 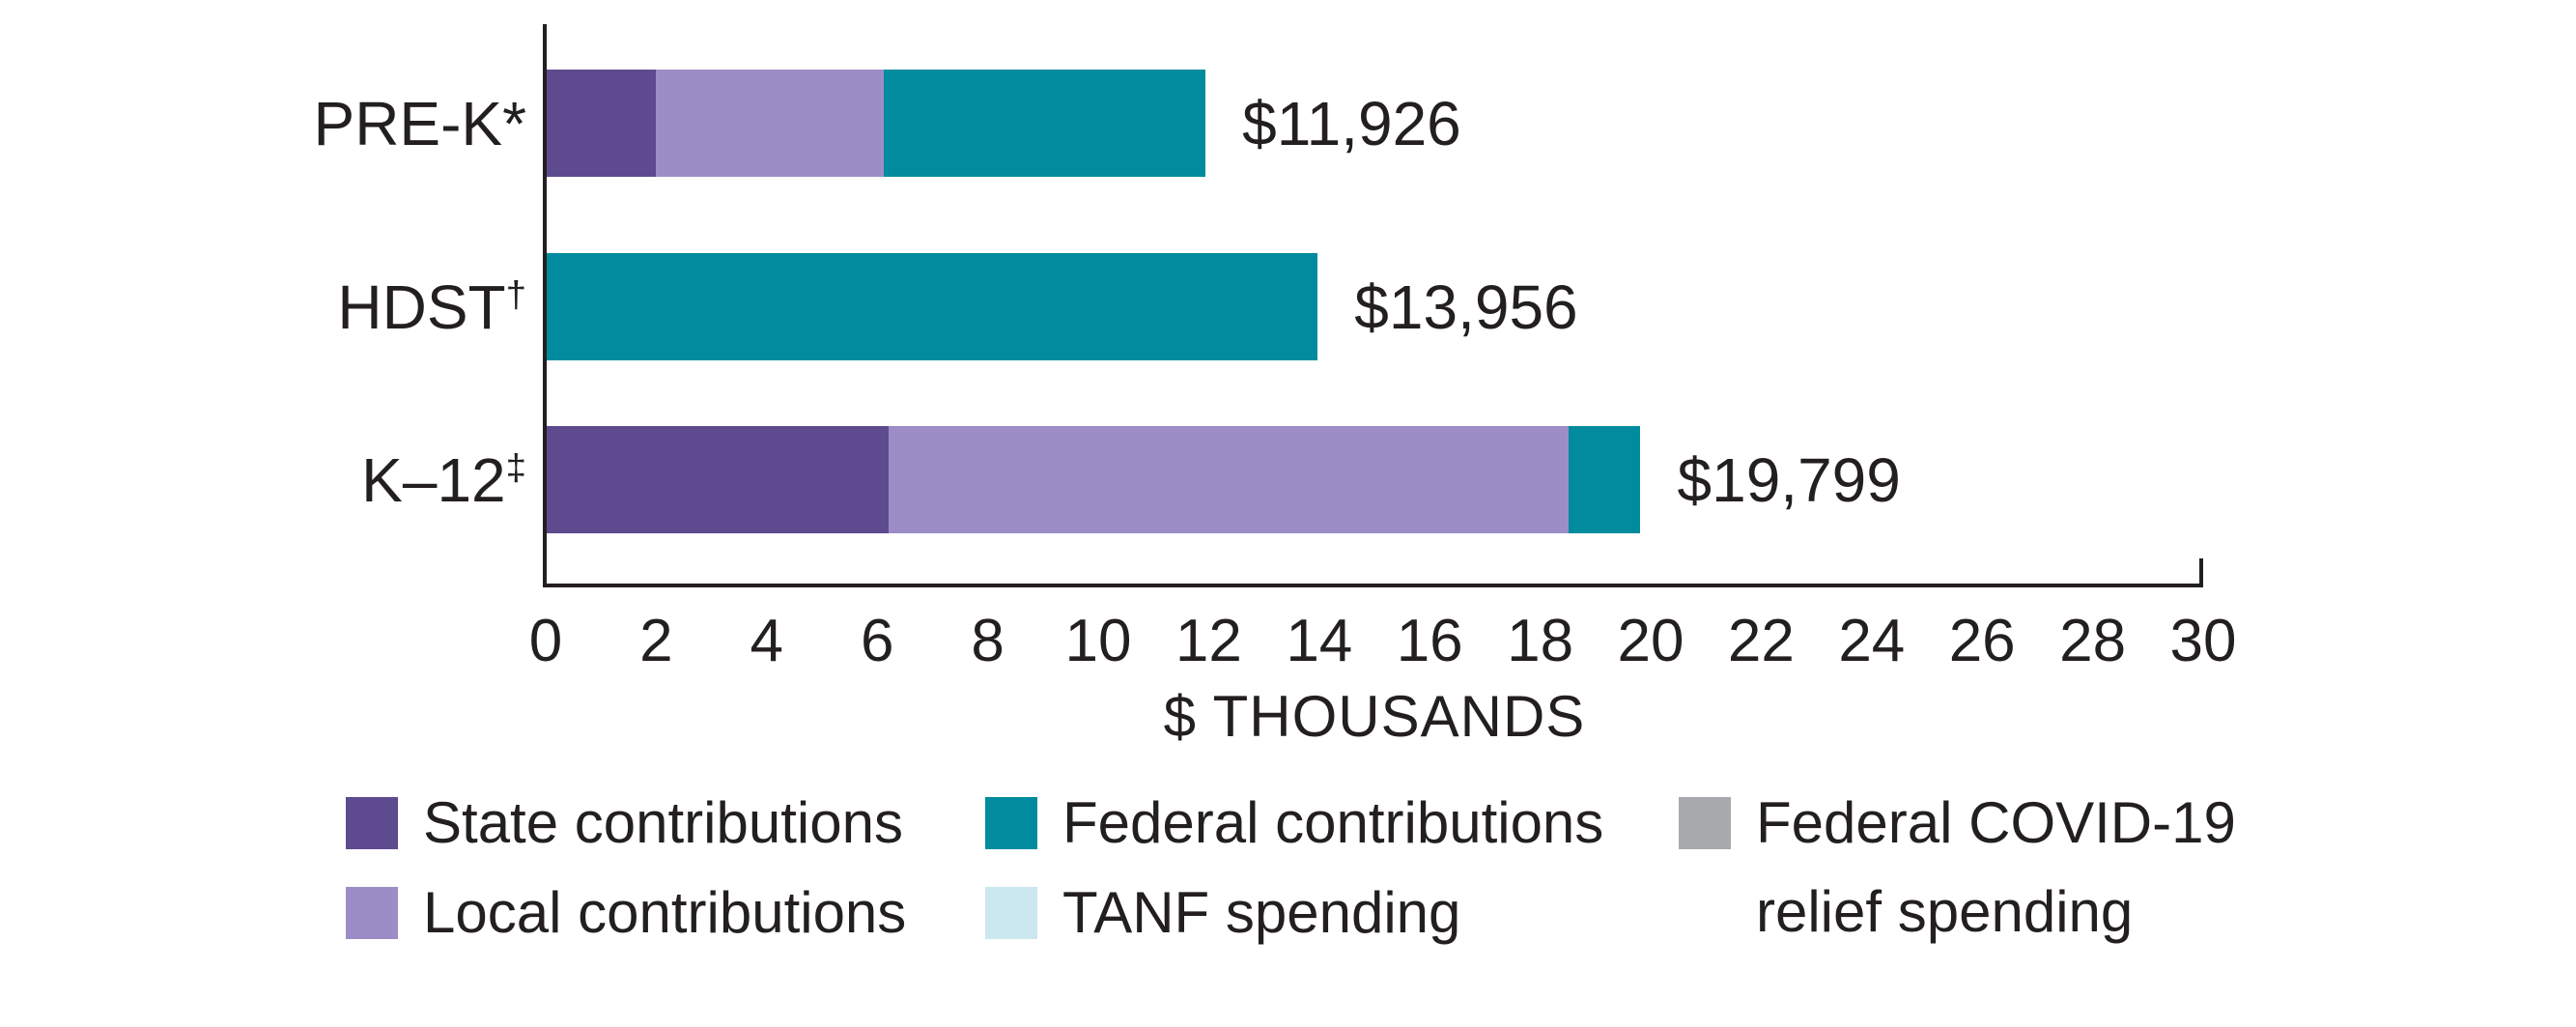 I want to click on legend-item-state: State contributions, so click(x=624, y=822).